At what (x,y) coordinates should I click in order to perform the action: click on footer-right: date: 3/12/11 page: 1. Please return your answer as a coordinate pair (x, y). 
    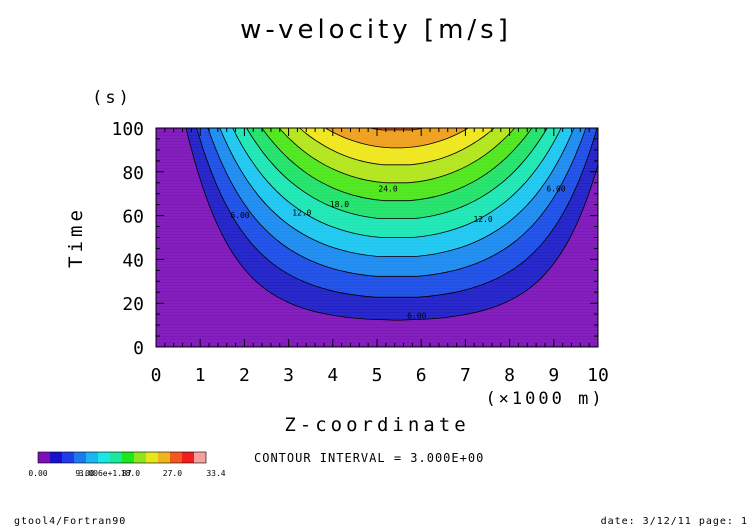
    Looking at the image, I should click on (674, 521).